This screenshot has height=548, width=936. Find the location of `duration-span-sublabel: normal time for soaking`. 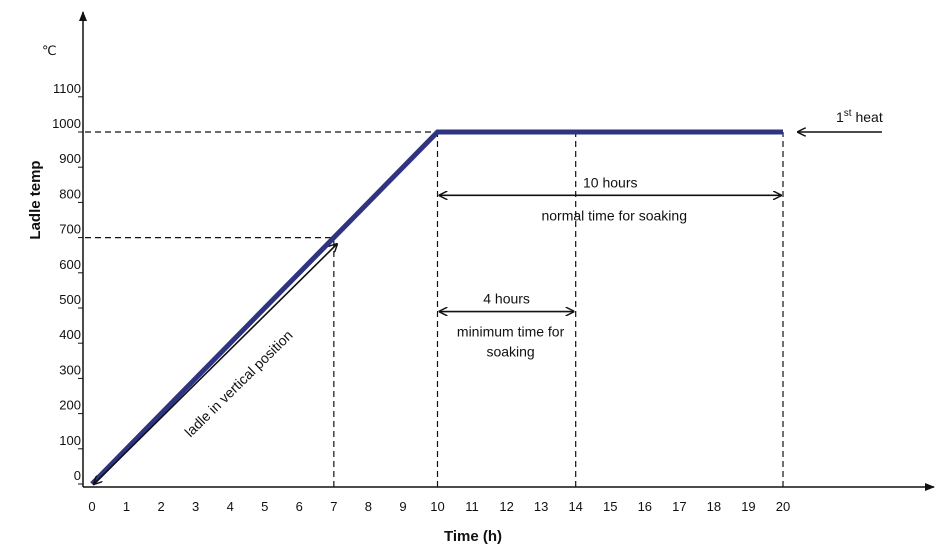

duration-span-sublabel: normal time for soaking is located at coordinates (614, 215).